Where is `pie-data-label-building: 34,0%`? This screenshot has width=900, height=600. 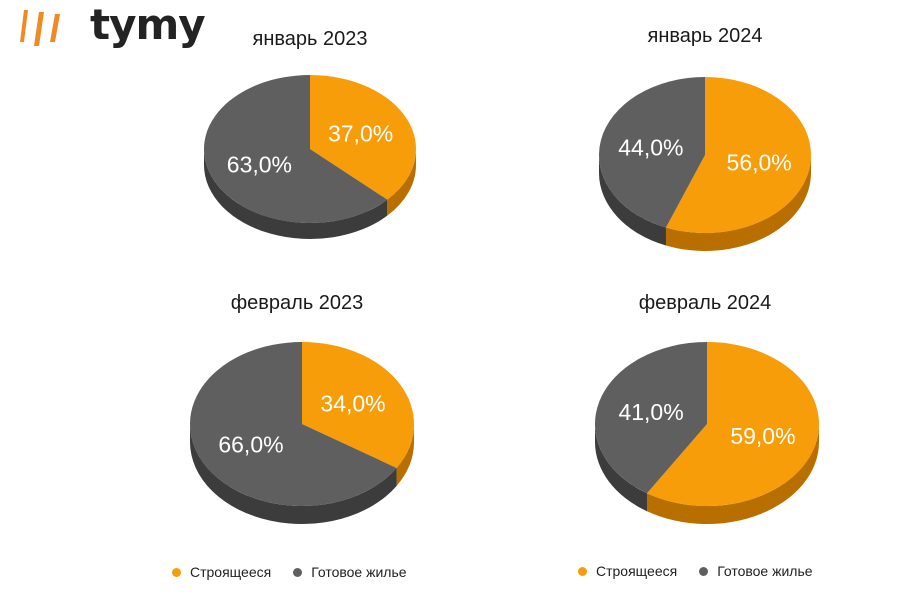
pie-data-label-building: 34,0% is located at coordinates (352, 403).